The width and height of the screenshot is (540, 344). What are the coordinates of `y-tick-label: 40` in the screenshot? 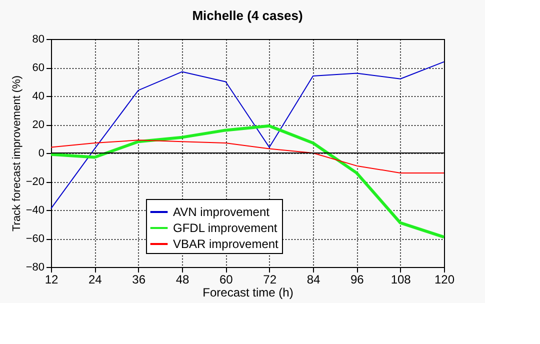 It's located at (38, 96).